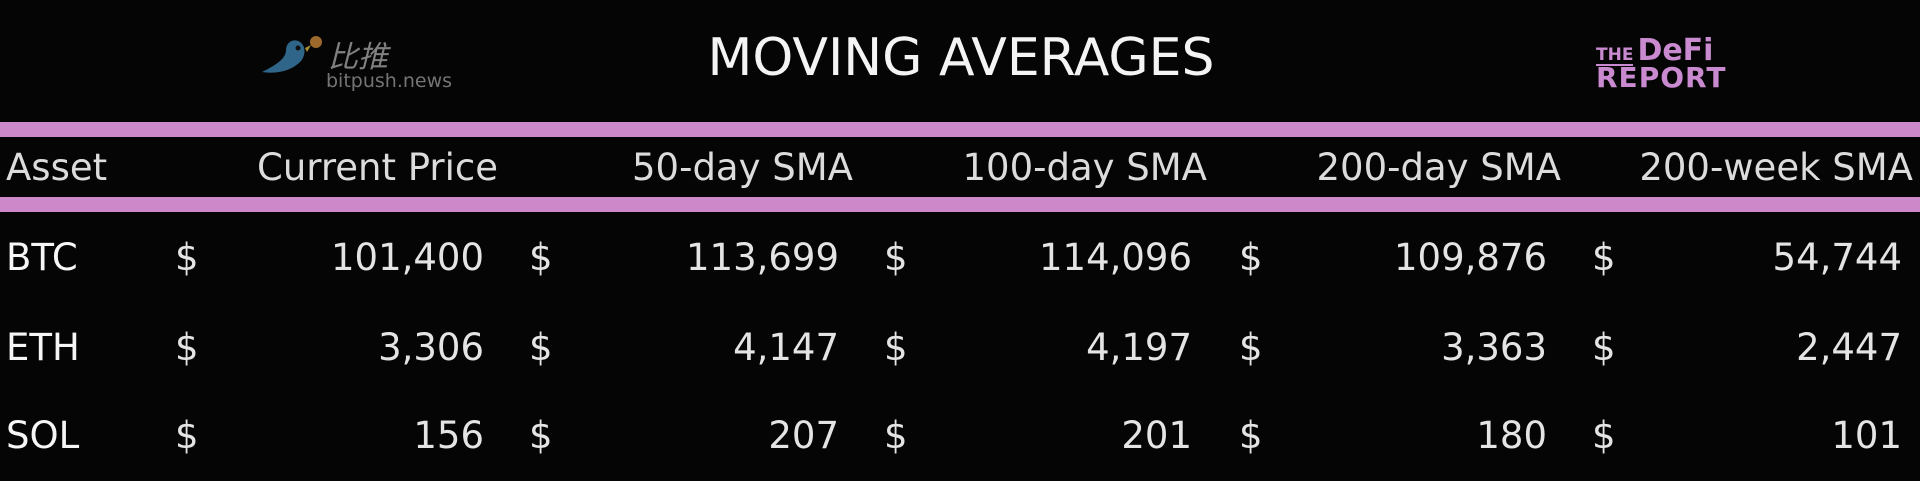 Image resolution: width=1920 pixels, height=481 pixels. What do you see at coordinates (1139, 347) in the screenshot?
I see `price-value: 4,197` at bounding box center [1139, 347].